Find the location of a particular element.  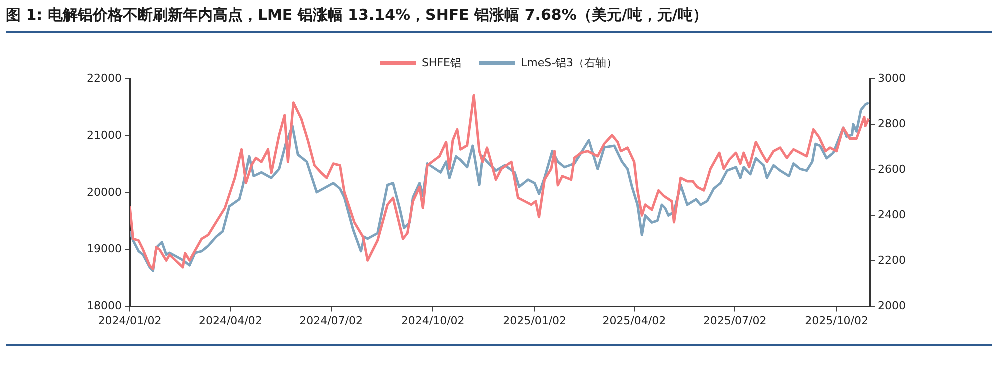

x-tick-label: 2025/04/02 is located at coordinates (634, 321).